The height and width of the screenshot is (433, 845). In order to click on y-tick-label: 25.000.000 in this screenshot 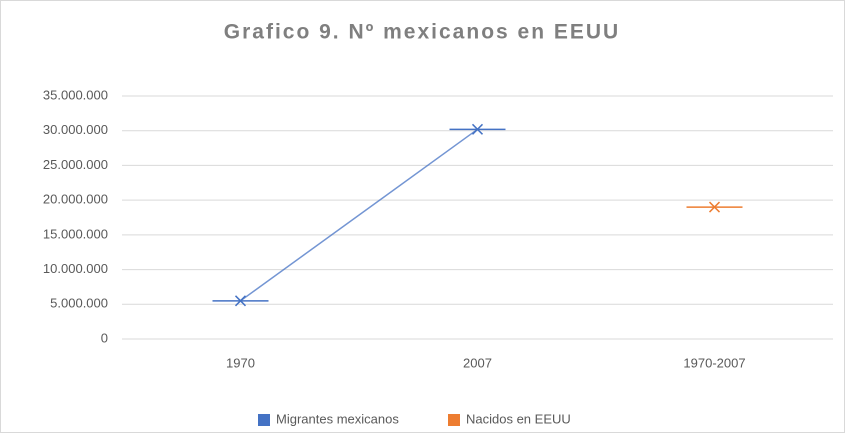, I will do `click(75, 164)`.